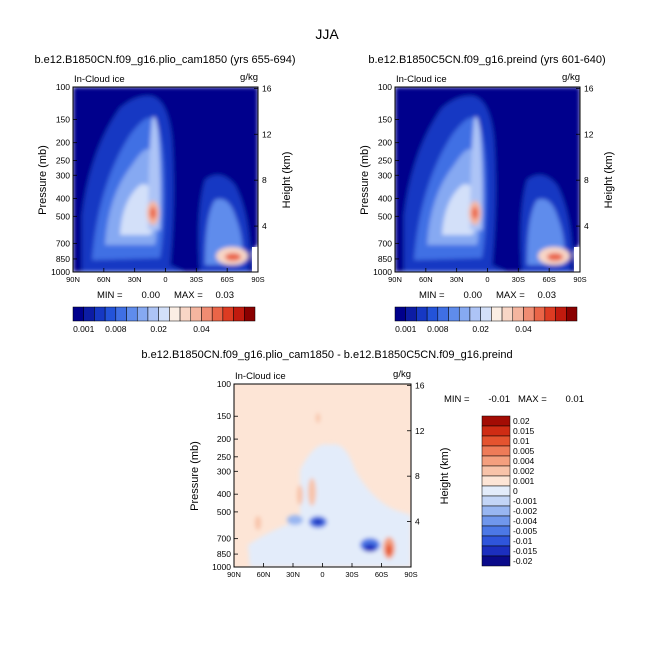  What do you see at coordinates (521, 441) in the screenshot?
I see `colorbar-label: 0.01` at bounding box center [521, 441].